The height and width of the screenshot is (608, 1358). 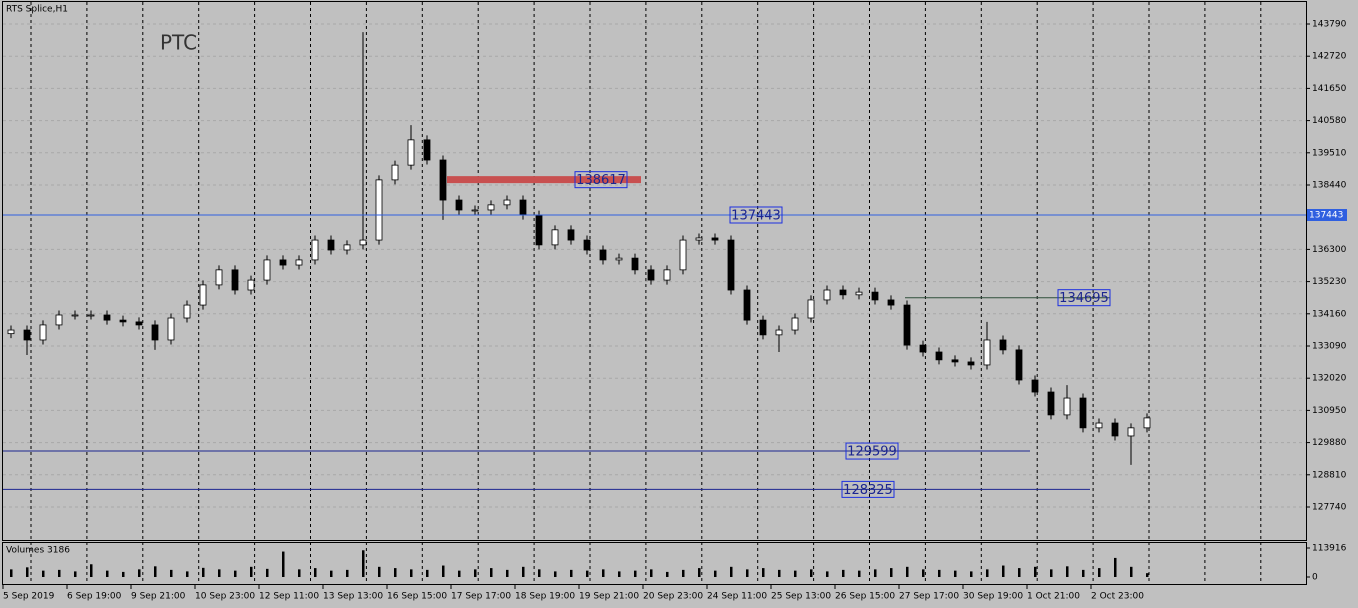 I want to click on x-tick-label: 25 Sep 13:00, so click(x=801, y=597).